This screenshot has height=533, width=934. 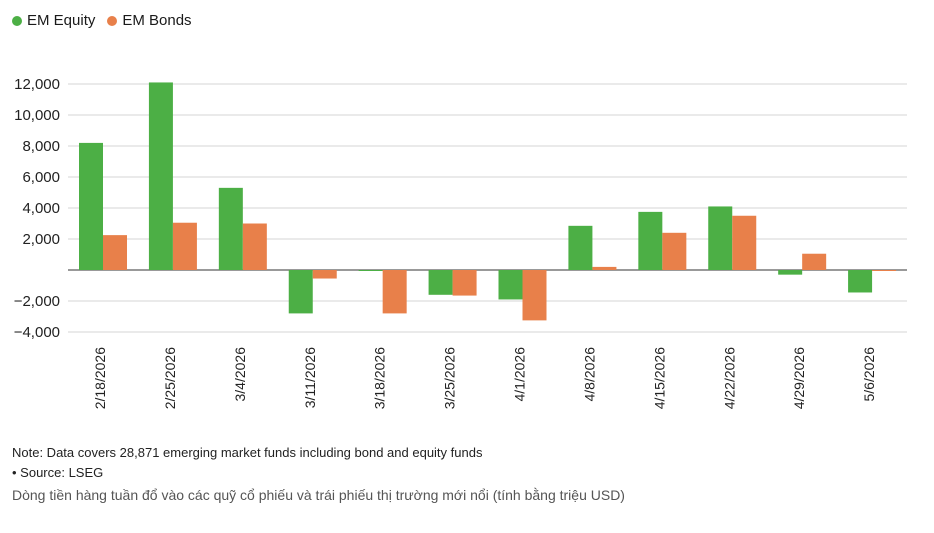 What do you see at coordinates (310, 377) in the screenshot?
I see `x-tick-label: 3/11/2026` at bounding box center [310, 377].